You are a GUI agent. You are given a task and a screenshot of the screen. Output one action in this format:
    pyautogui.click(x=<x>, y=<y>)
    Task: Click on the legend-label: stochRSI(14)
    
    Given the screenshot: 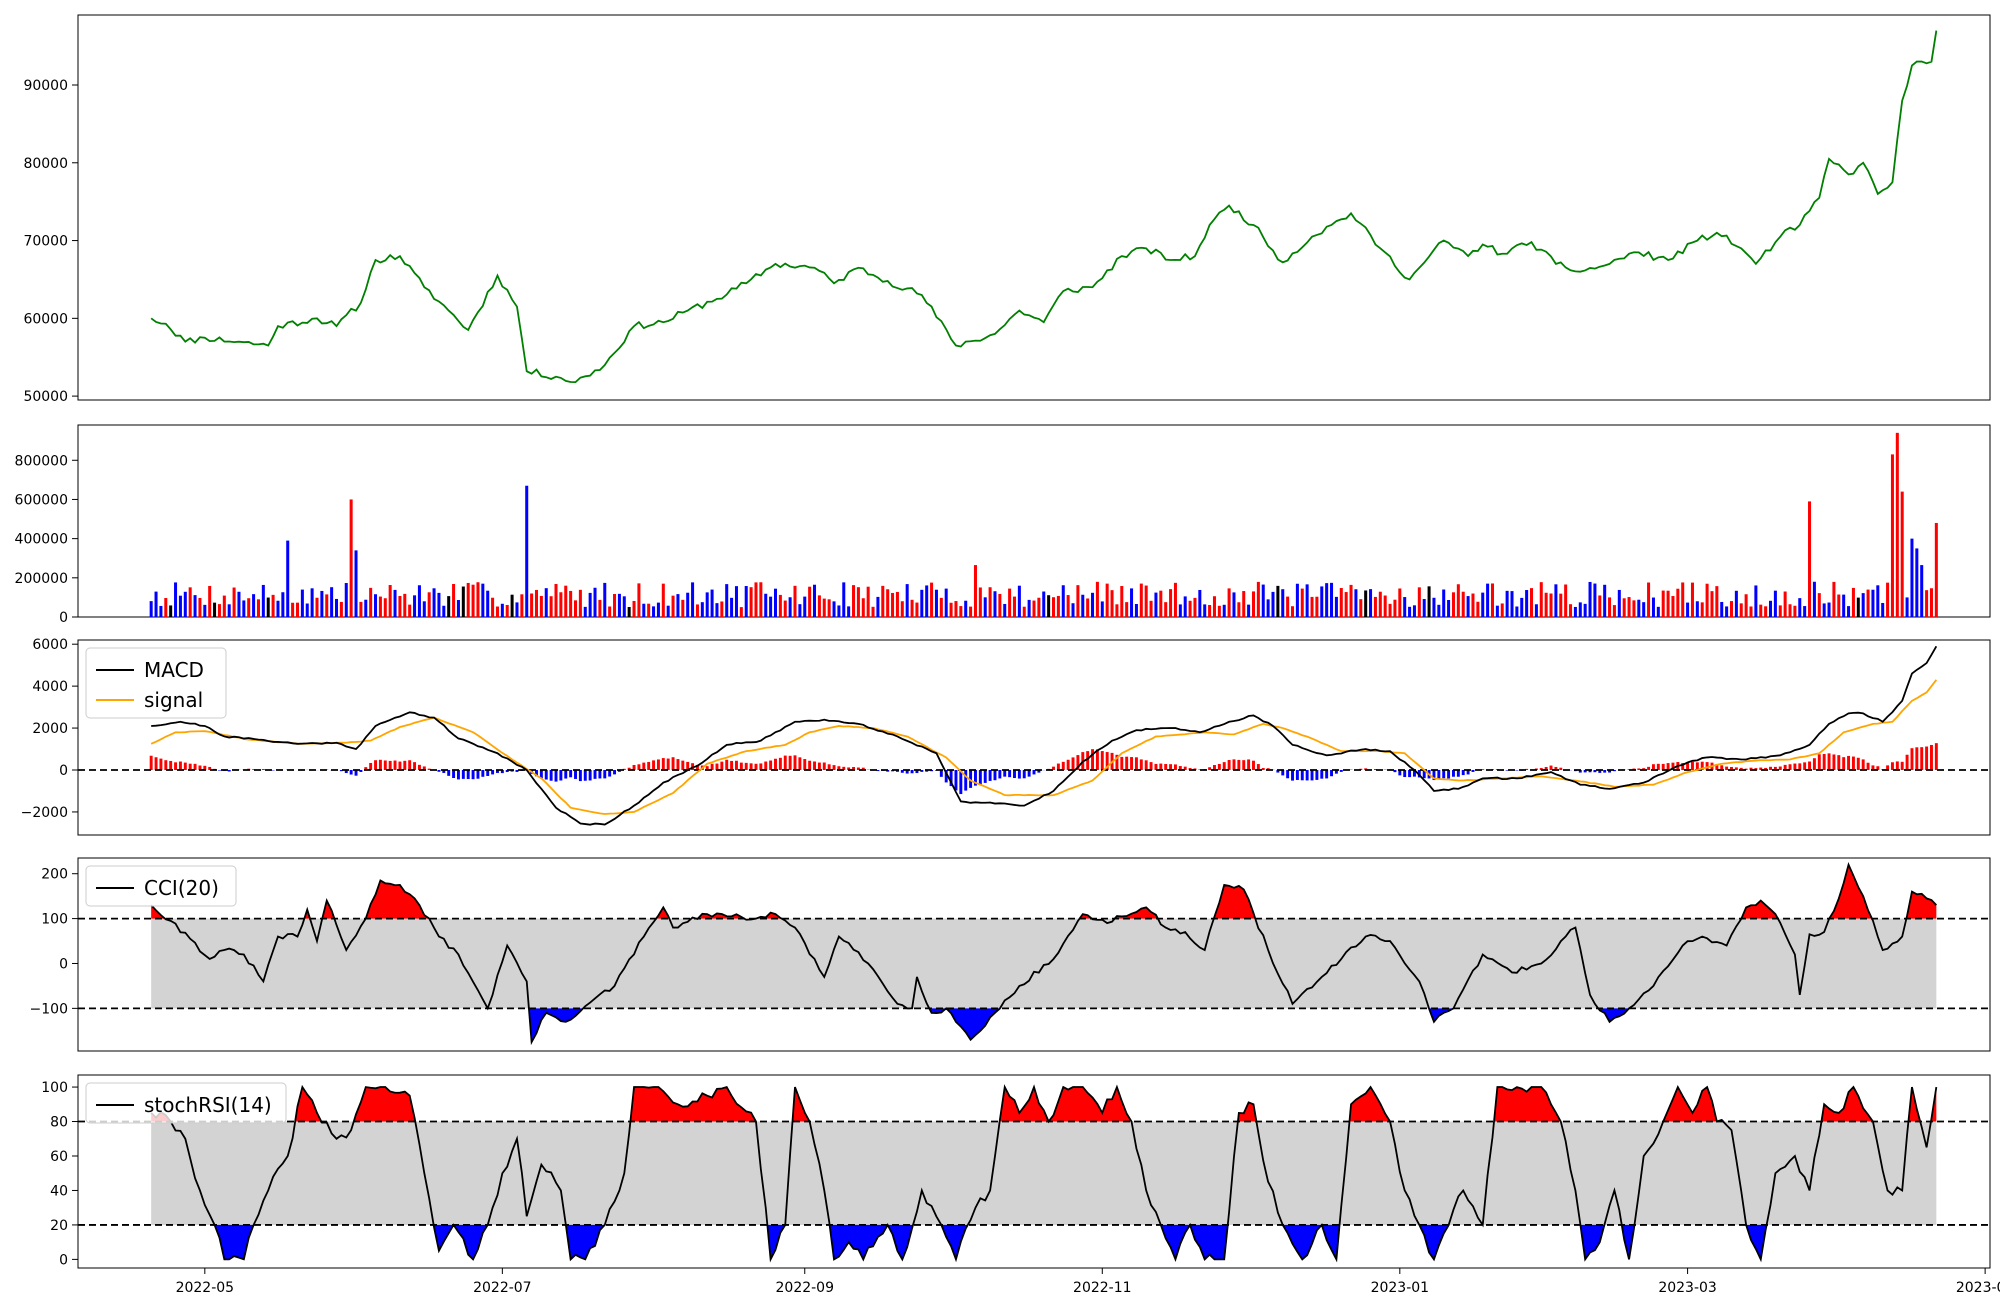 What is the action you would take?
    pyautogui.click(x=208, y=1105)
    